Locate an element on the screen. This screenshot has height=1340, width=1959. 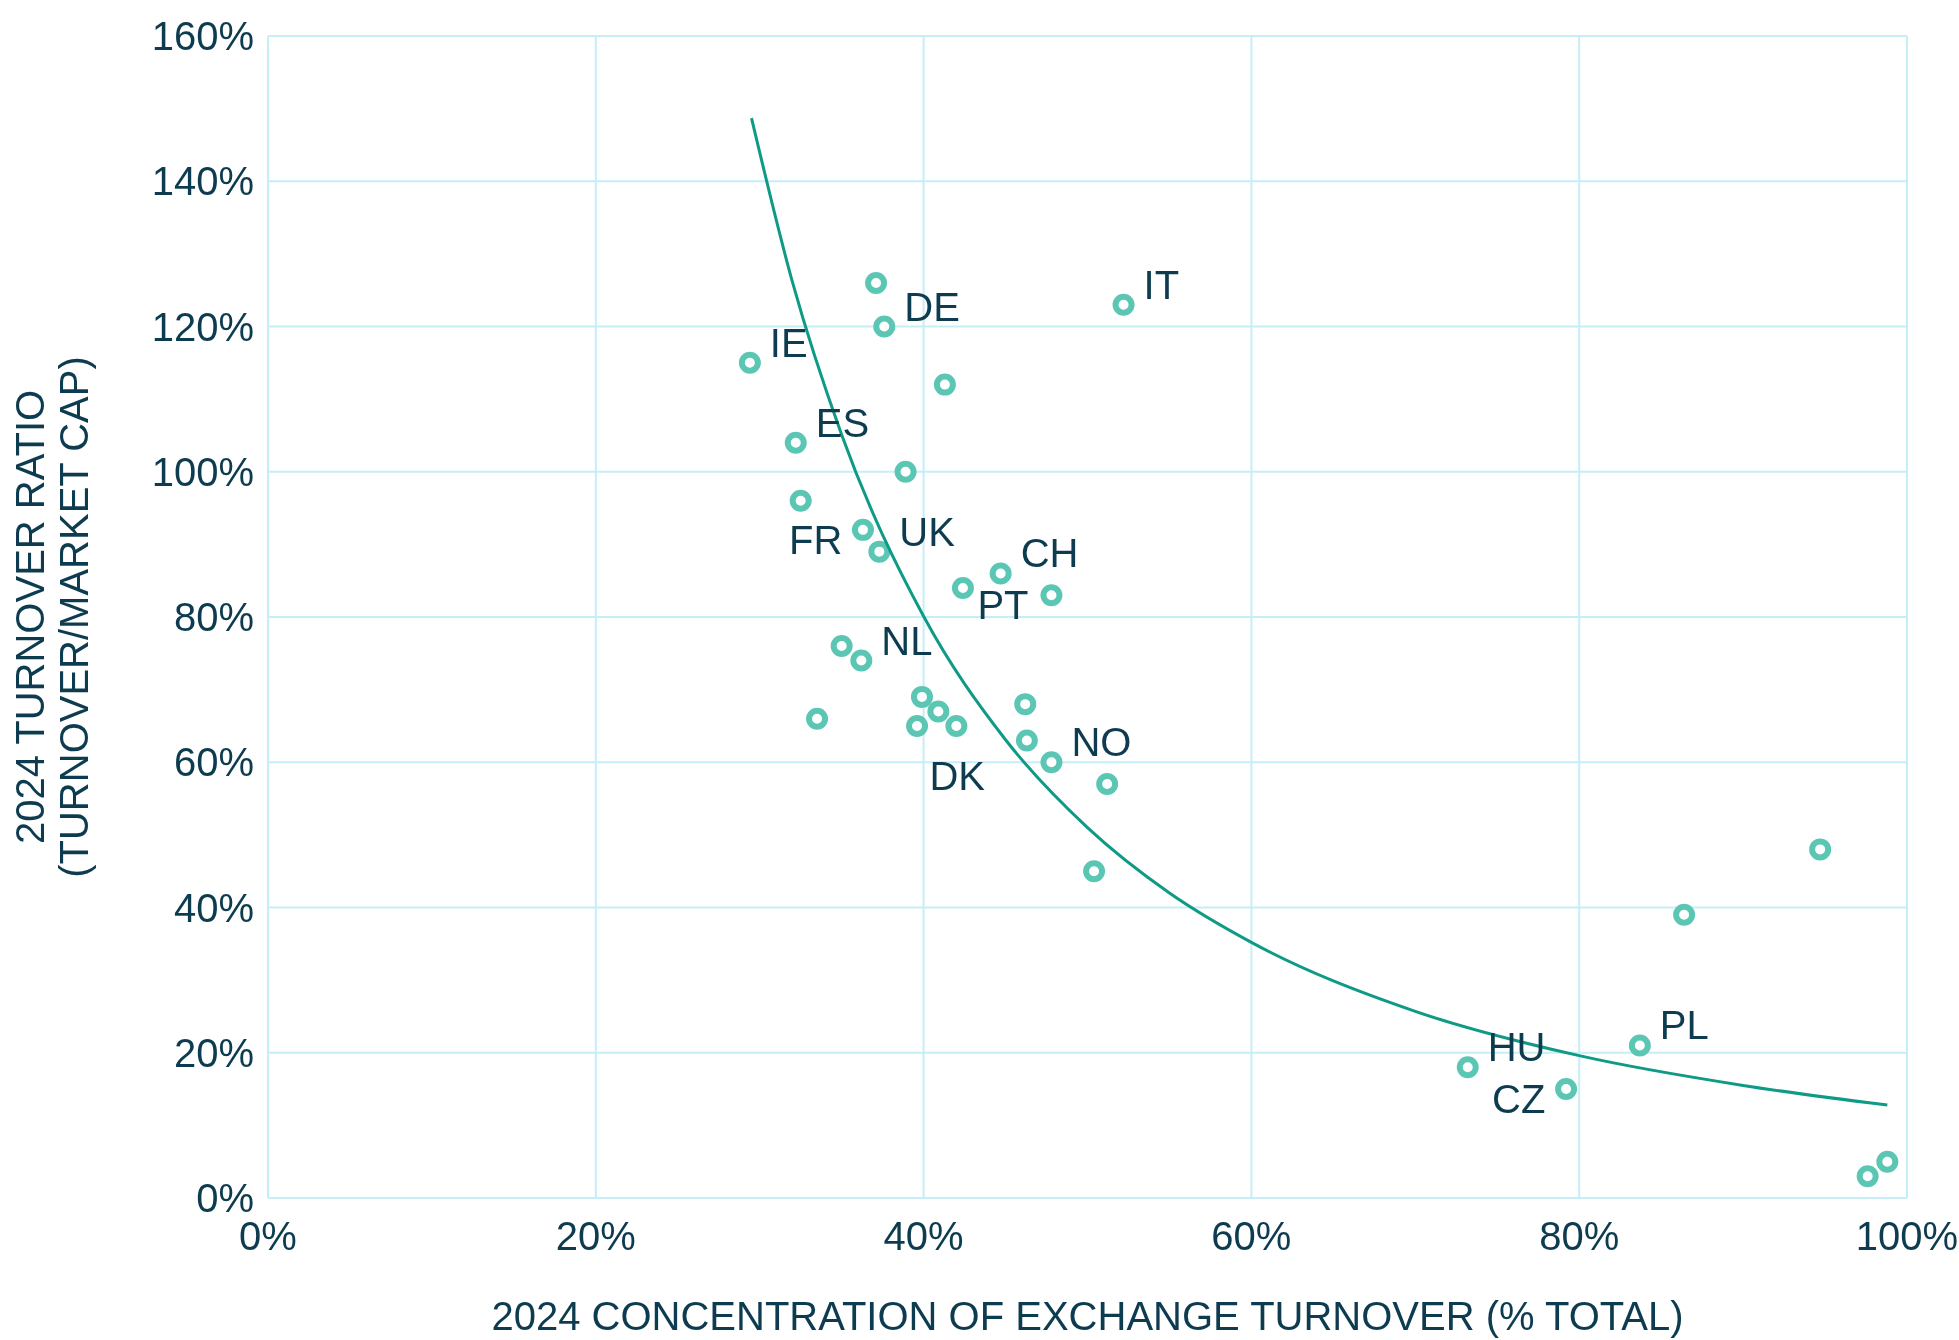
annotation: NO is located at coordinates (1101, 742).